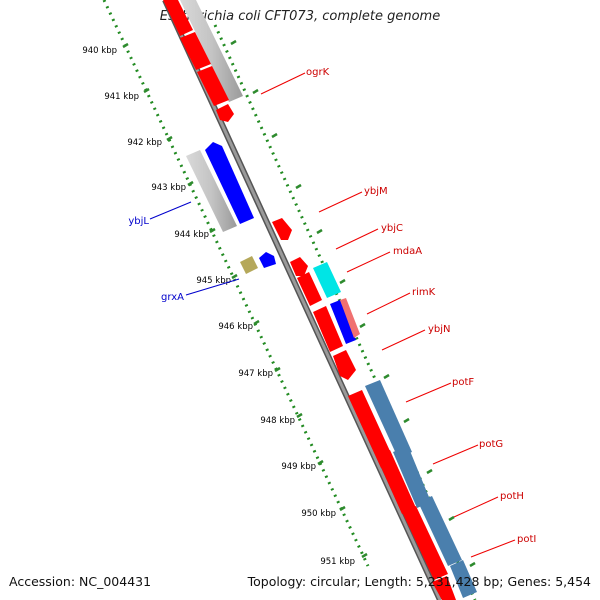 This screenshot has width=600, height=600. Describe the element at coordinates (121, 97) in the screenshot. I see `ruler-label: 941 kbp` at that location.